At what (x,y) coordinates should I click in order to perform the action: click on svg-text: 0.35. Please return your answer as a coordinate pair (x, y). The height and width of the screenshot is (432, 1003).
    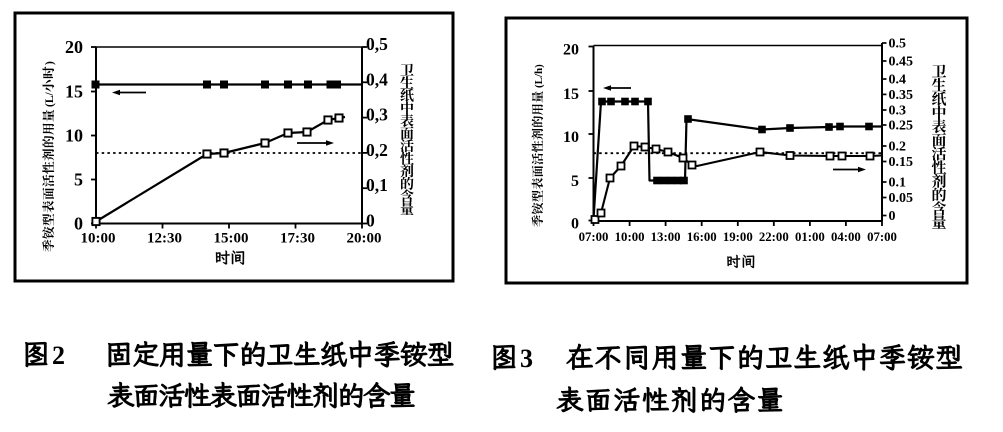
    Looking at the image, I should click on (901, 95).